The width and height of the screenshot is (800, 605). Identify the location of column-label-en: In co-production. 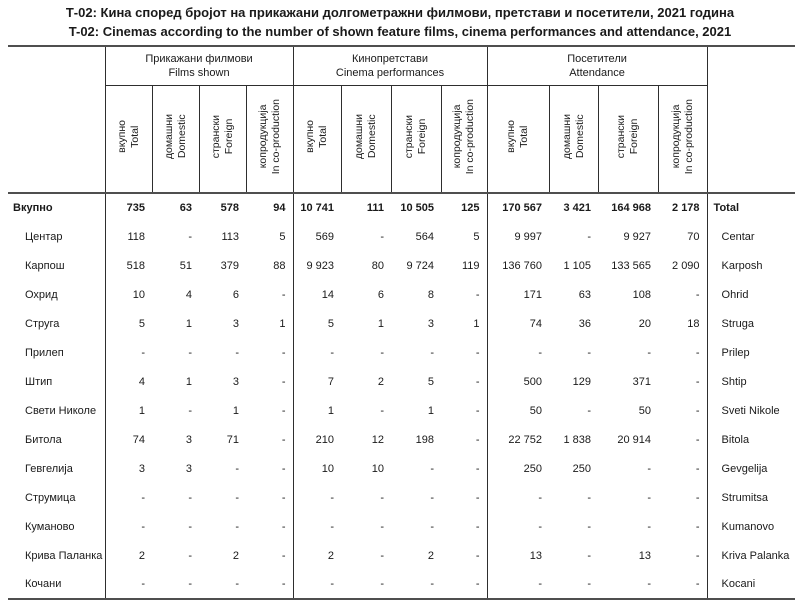
(275, 136).